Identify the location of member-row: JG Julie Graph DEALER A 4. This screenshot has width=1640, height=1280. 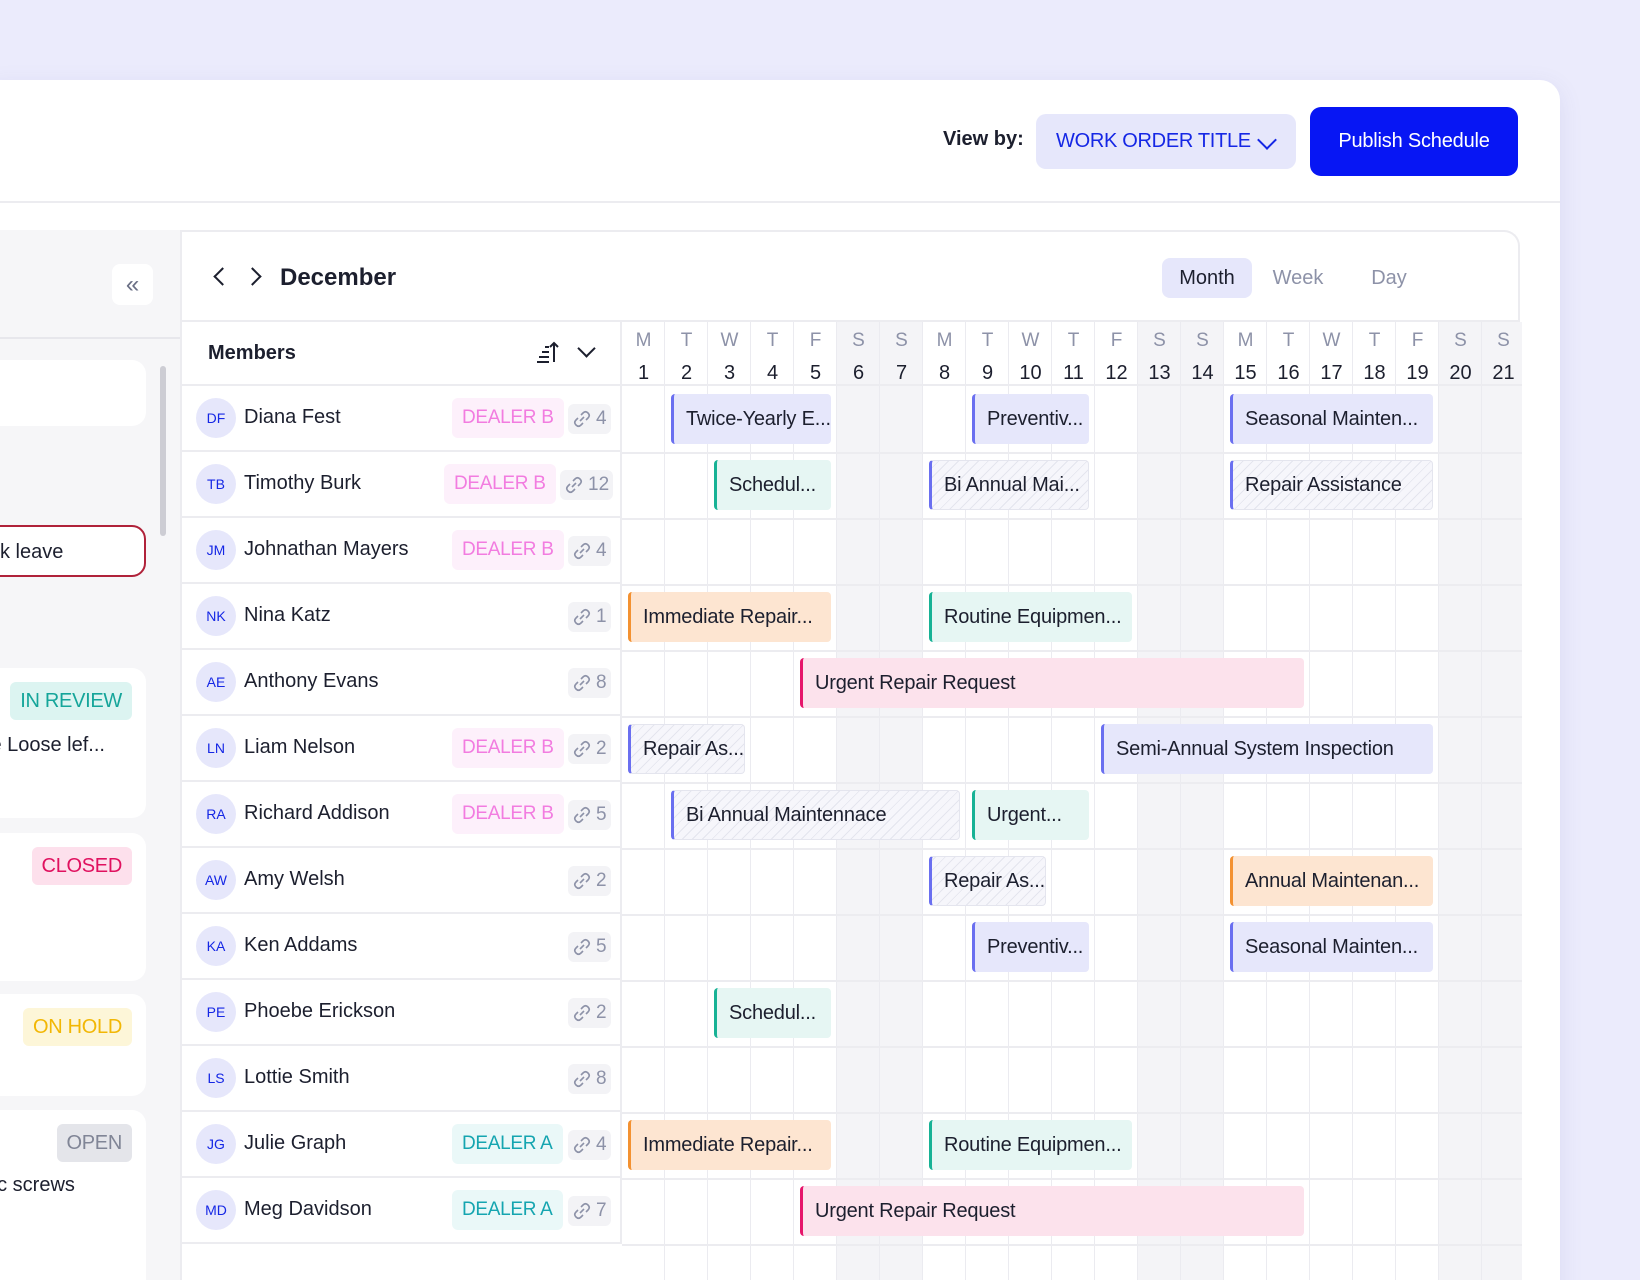
(402, 1145).